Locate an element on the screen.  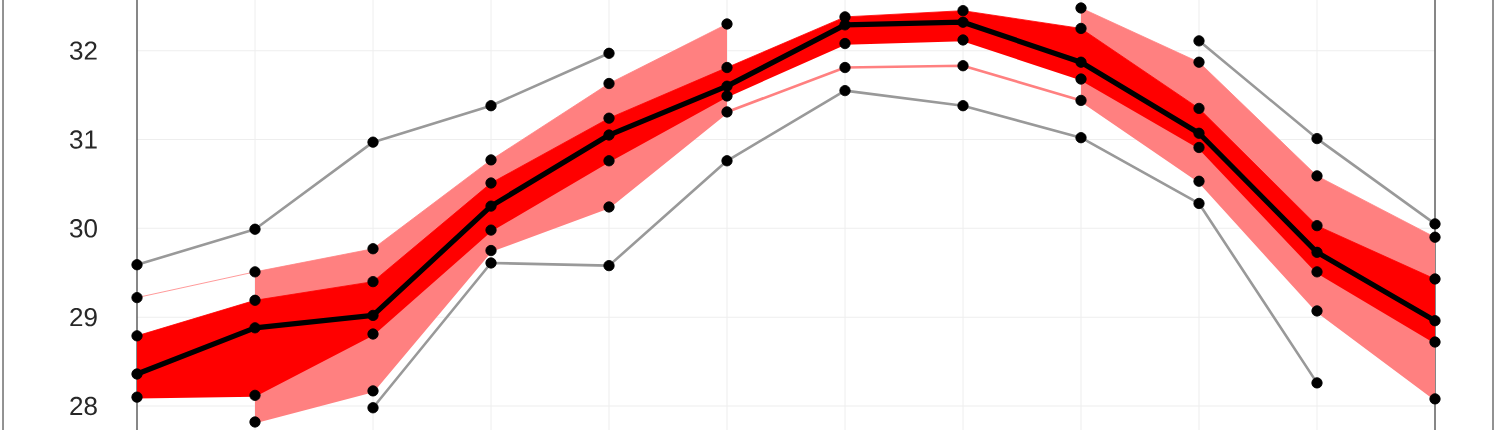
y-tick-label: 28 is located at coordinates (83, 406).